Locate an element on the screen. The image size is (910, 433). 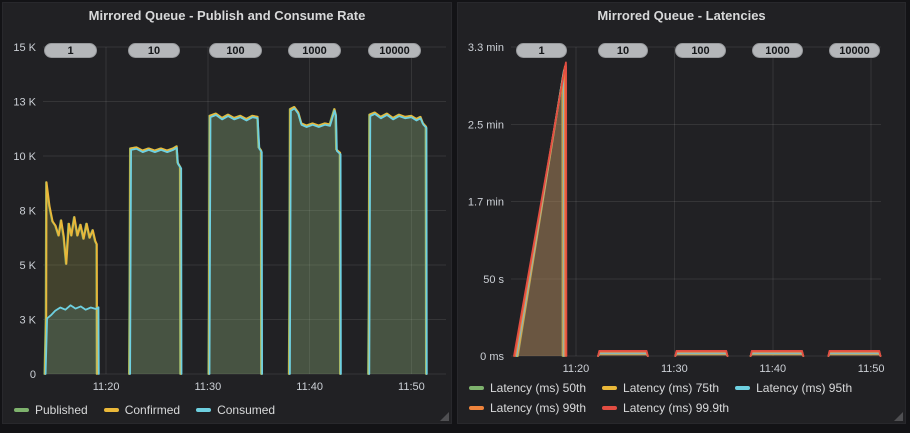
legend-item-Latency (ms) 99th: Latency (ms) 99th is located at coordinates (527, 408).